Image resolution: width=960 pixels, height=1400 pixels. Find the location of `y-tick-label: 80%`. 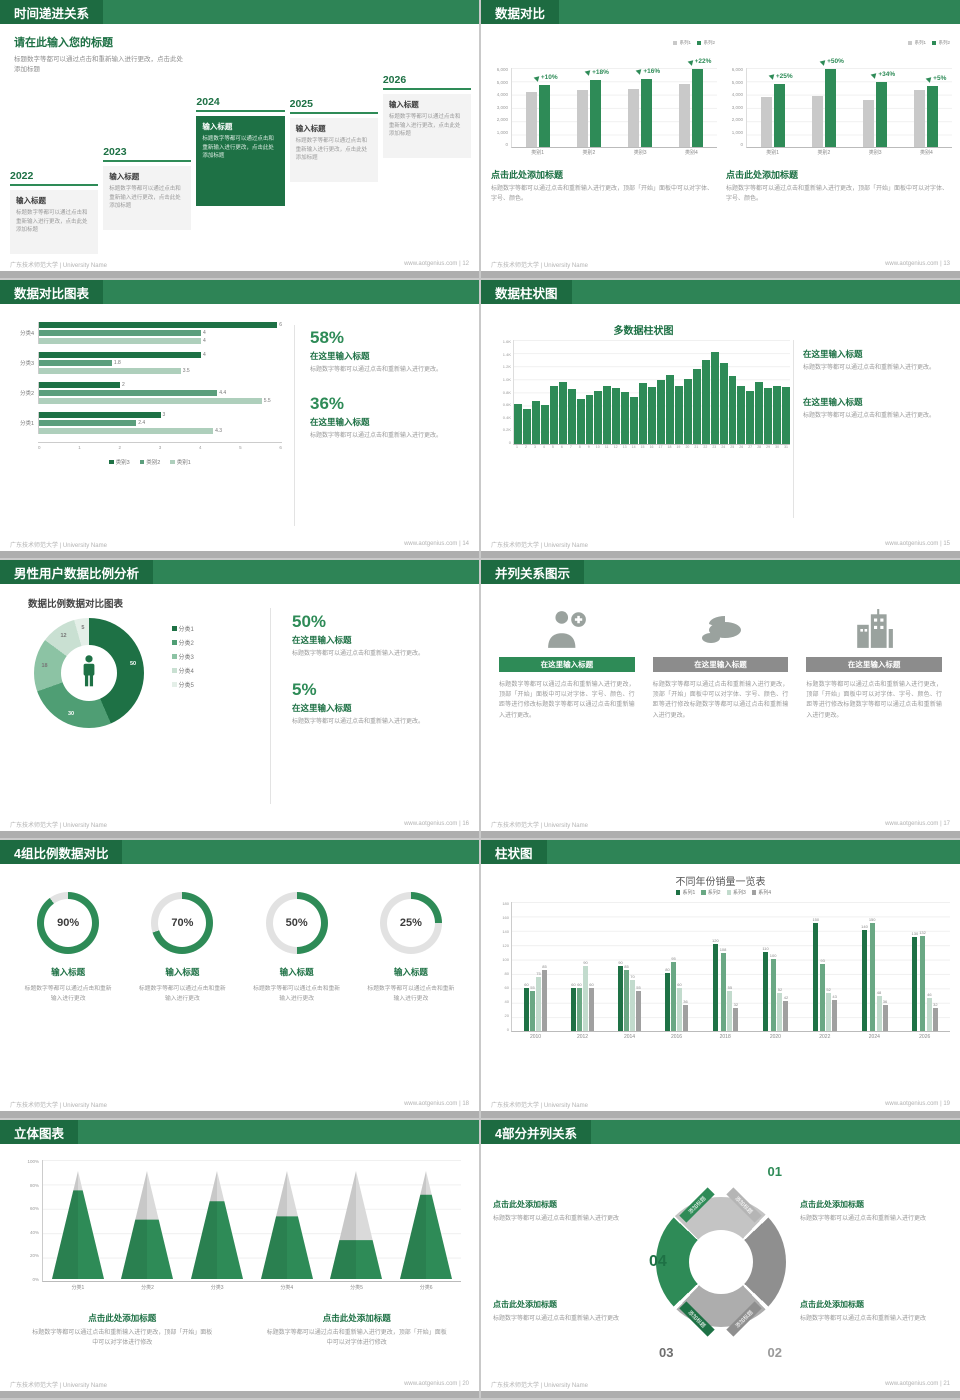

y-tick-label: 80% is located at coordinates (34, 1185).